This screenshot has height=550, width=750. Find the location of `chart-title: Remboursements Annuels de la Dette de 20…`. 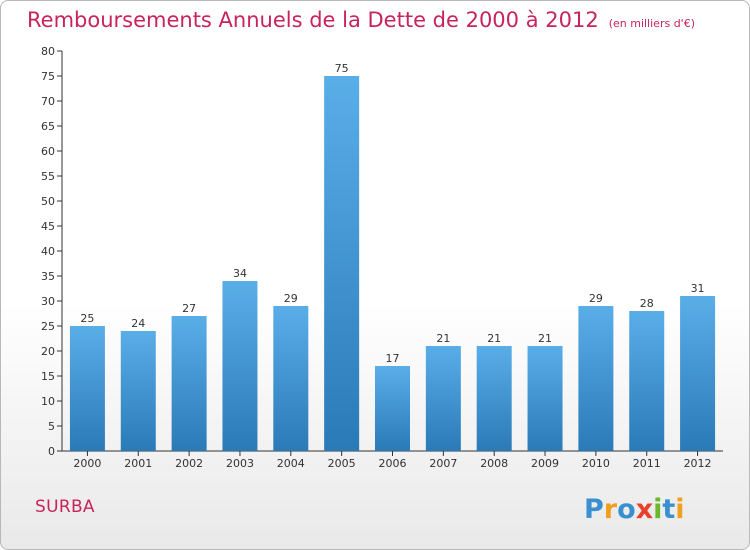

chart-title: Remboursements Annuels de la Dette de 20… is located at coordinates (361, 20).